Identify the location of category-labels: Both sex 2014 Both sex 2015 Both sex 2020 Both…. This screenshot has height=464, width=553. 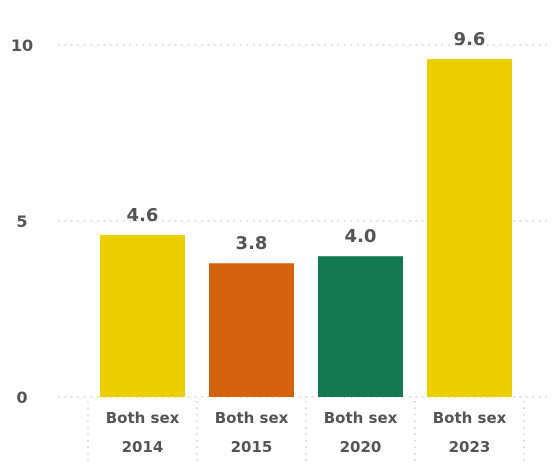
(306, 432).